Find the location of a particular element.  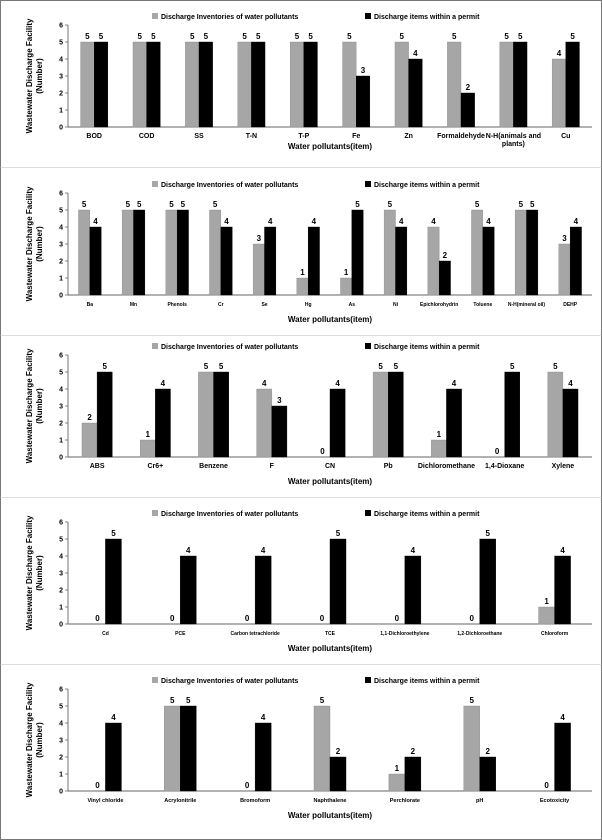

x-tick-label: Naphthalene is located at coordinates (329, 801).